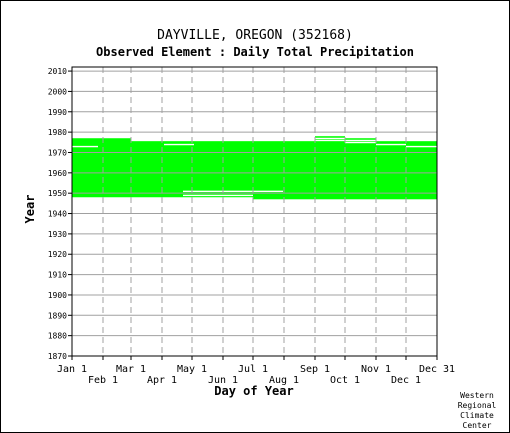 This screenshot has width=510, height=433. Describe the element at coordinates (30, 209) in the screenshot. I see `y-axis-label: Year` at that location.